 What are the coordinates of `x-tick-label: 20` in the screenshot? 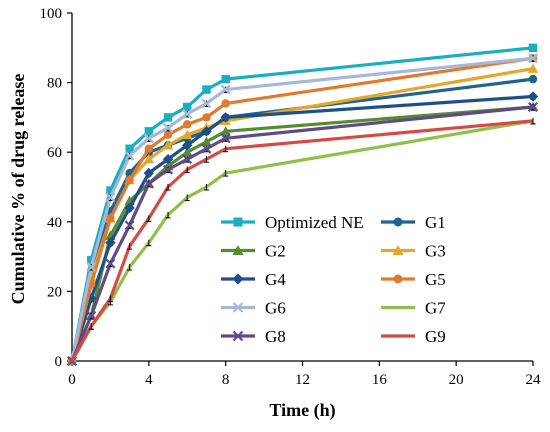 It's located at (456, 380).